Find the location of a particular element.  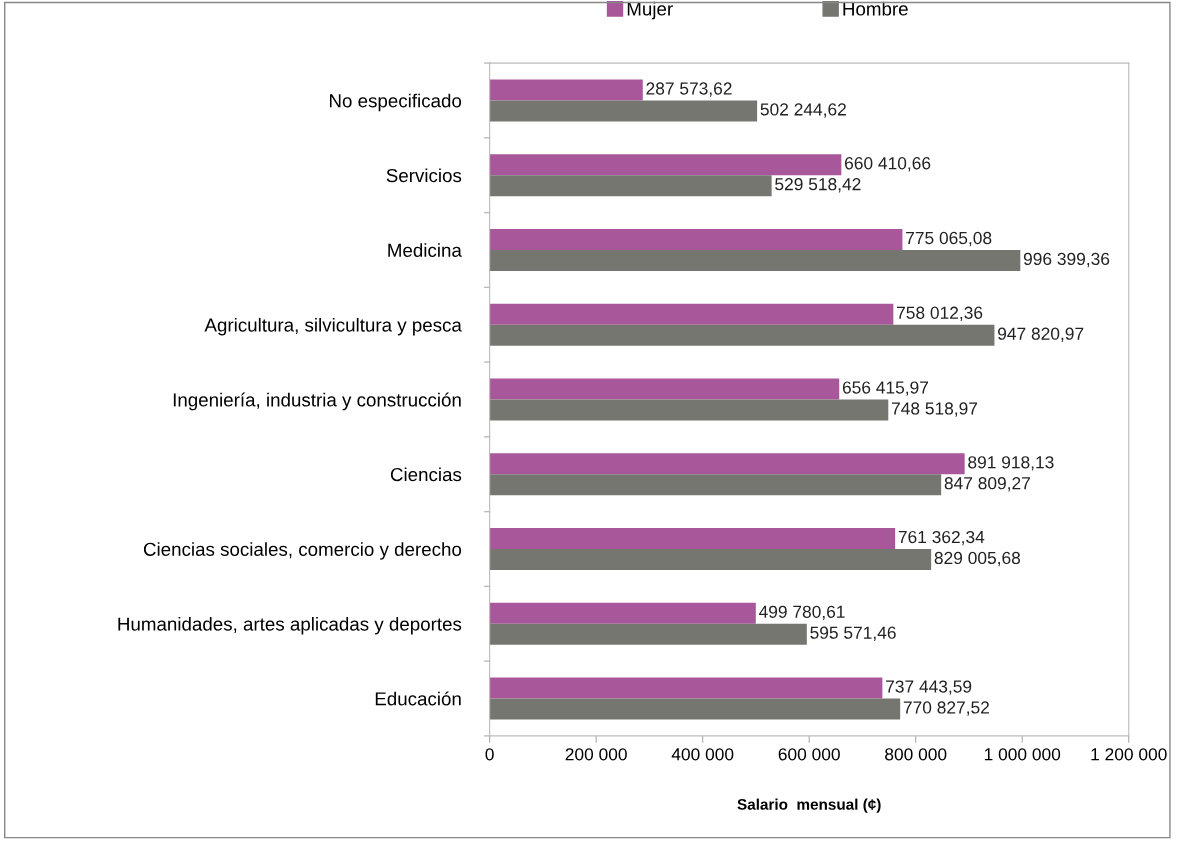

x-tick-label: 600 000 is located at coordinates (809, 754).